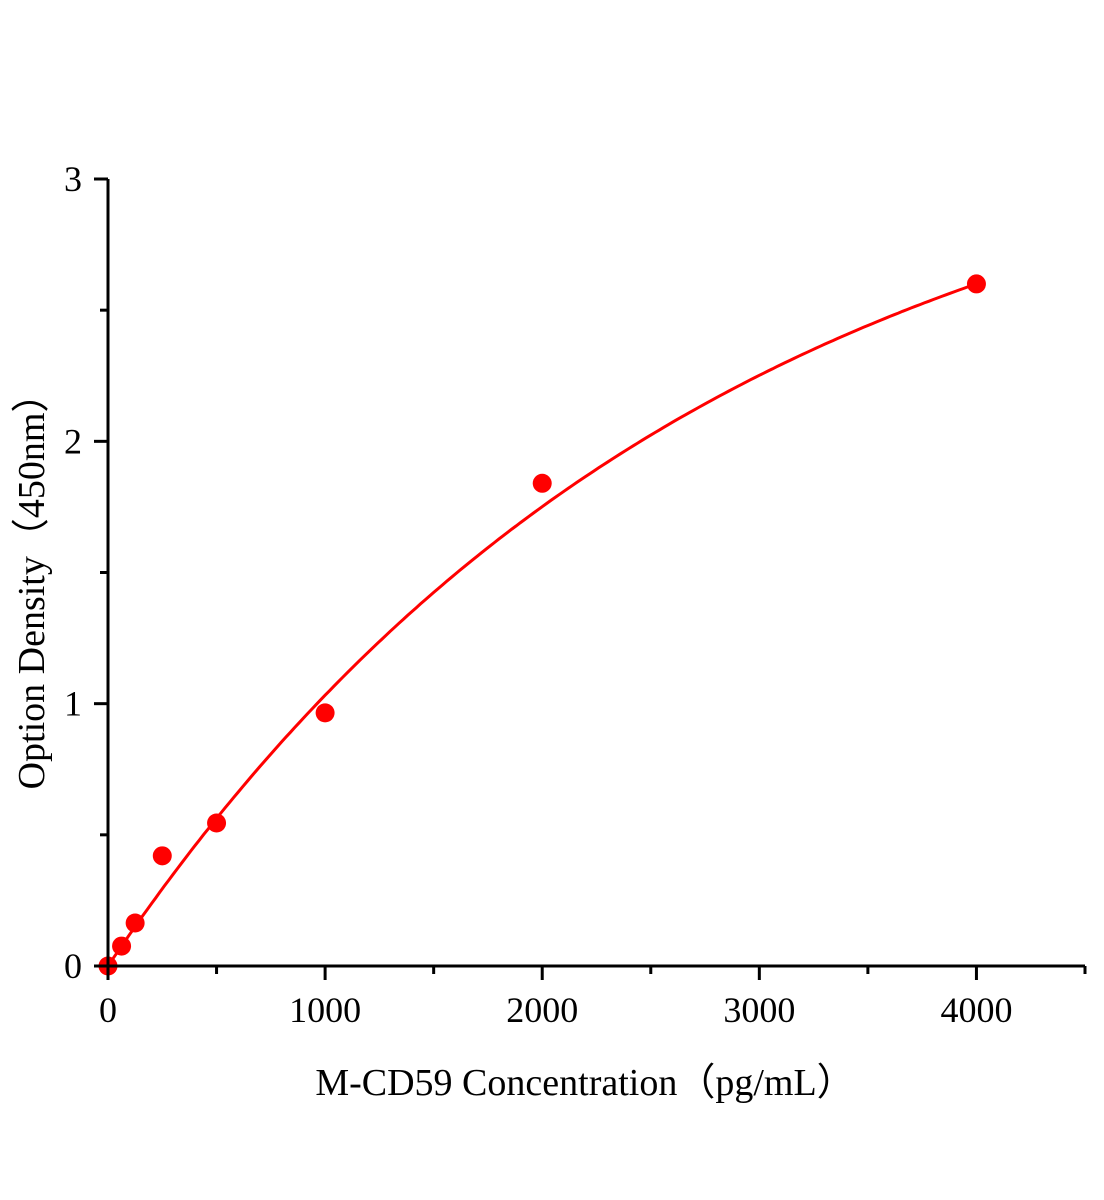 This screenshot has width=1104, height=1200. What do you see at coordinates (73, 179) in the screenshot?
I see `y-tick-label: 3` at bounding box center [73, 179].